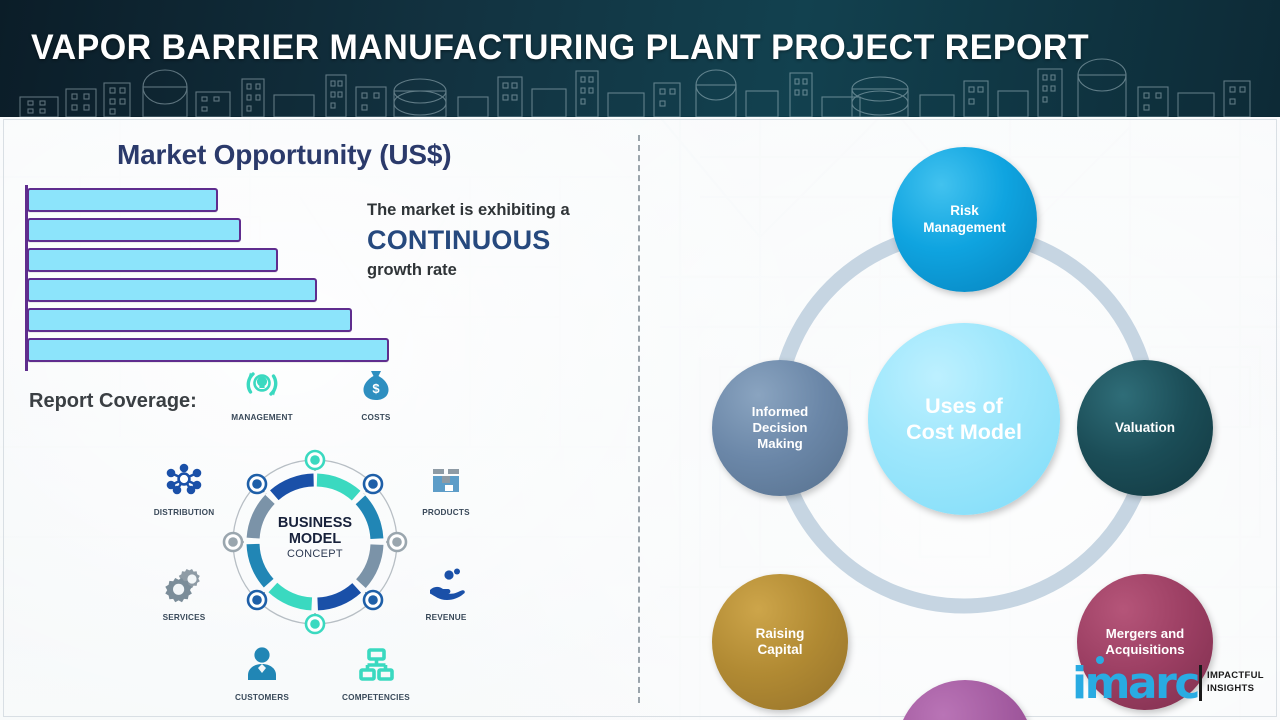  What do you see at coordinates (412, 270) in the screenshot?
I see `growth-line-3: growth rate` at bounding box center [412, 270].